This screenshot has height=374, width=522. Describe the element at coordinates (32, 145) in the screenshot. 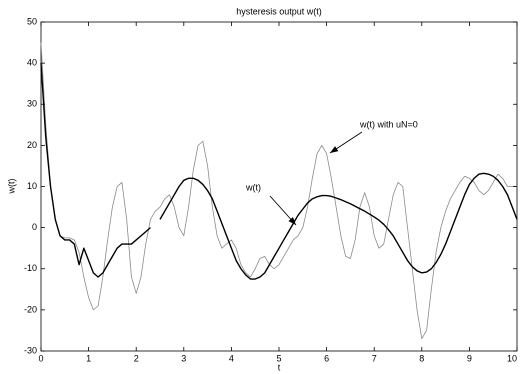

I see `y-tick-label: 20` at that location.